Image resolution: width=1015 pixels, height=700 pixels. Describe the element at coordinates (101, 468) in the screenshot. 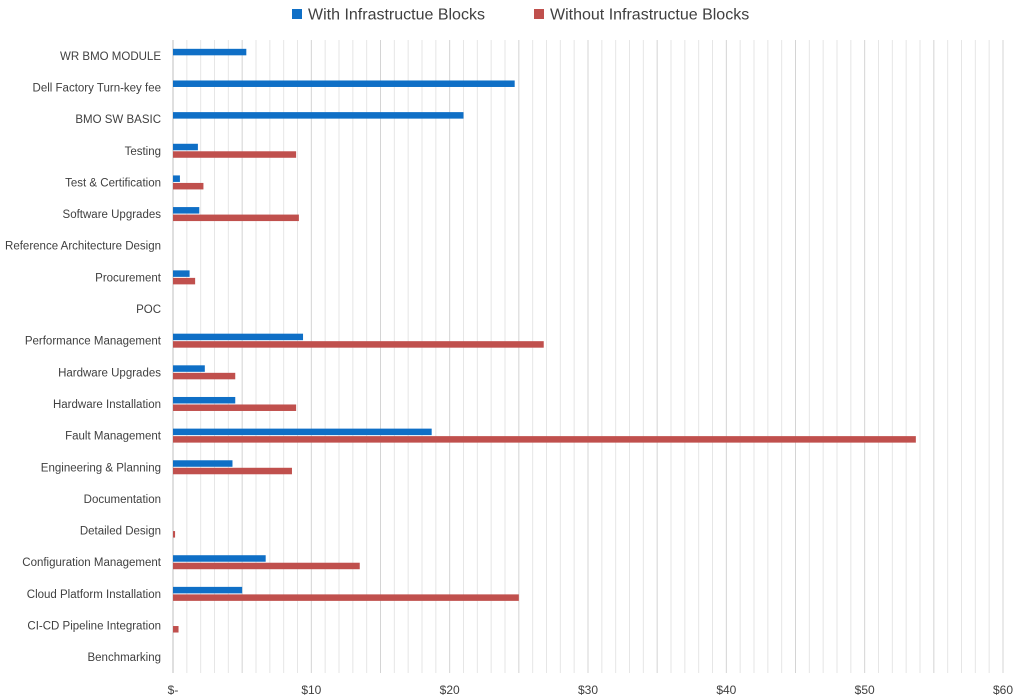

I see `category-label-engineering-planning: Engineering & Planning` at that location.